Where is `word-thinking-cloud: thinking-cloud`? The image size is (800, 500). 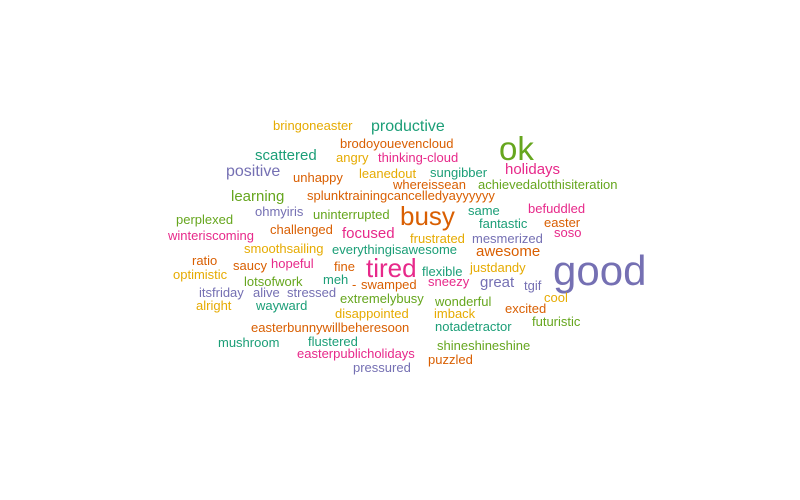 word-thinking-cloud: thinking-cloud is located at coordinates (418, 157).